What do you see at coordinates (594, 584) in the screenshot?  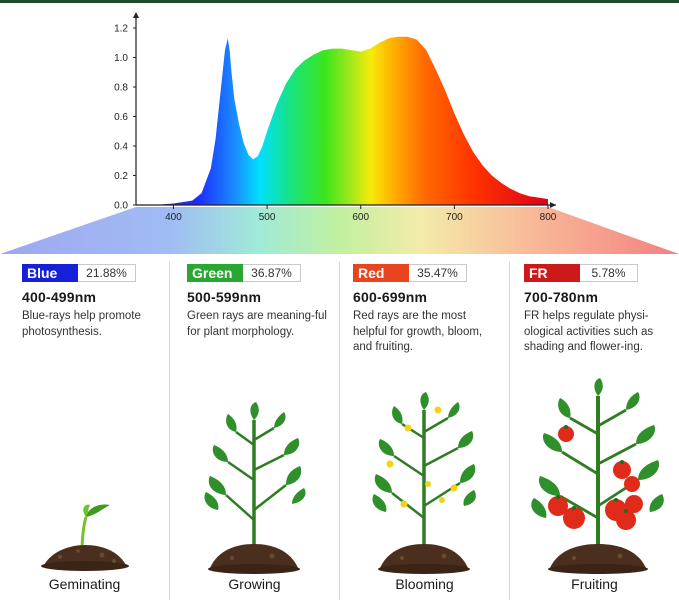 I see `stage-caption-fruiting: Fruiting` at bounding box center [594, 584].